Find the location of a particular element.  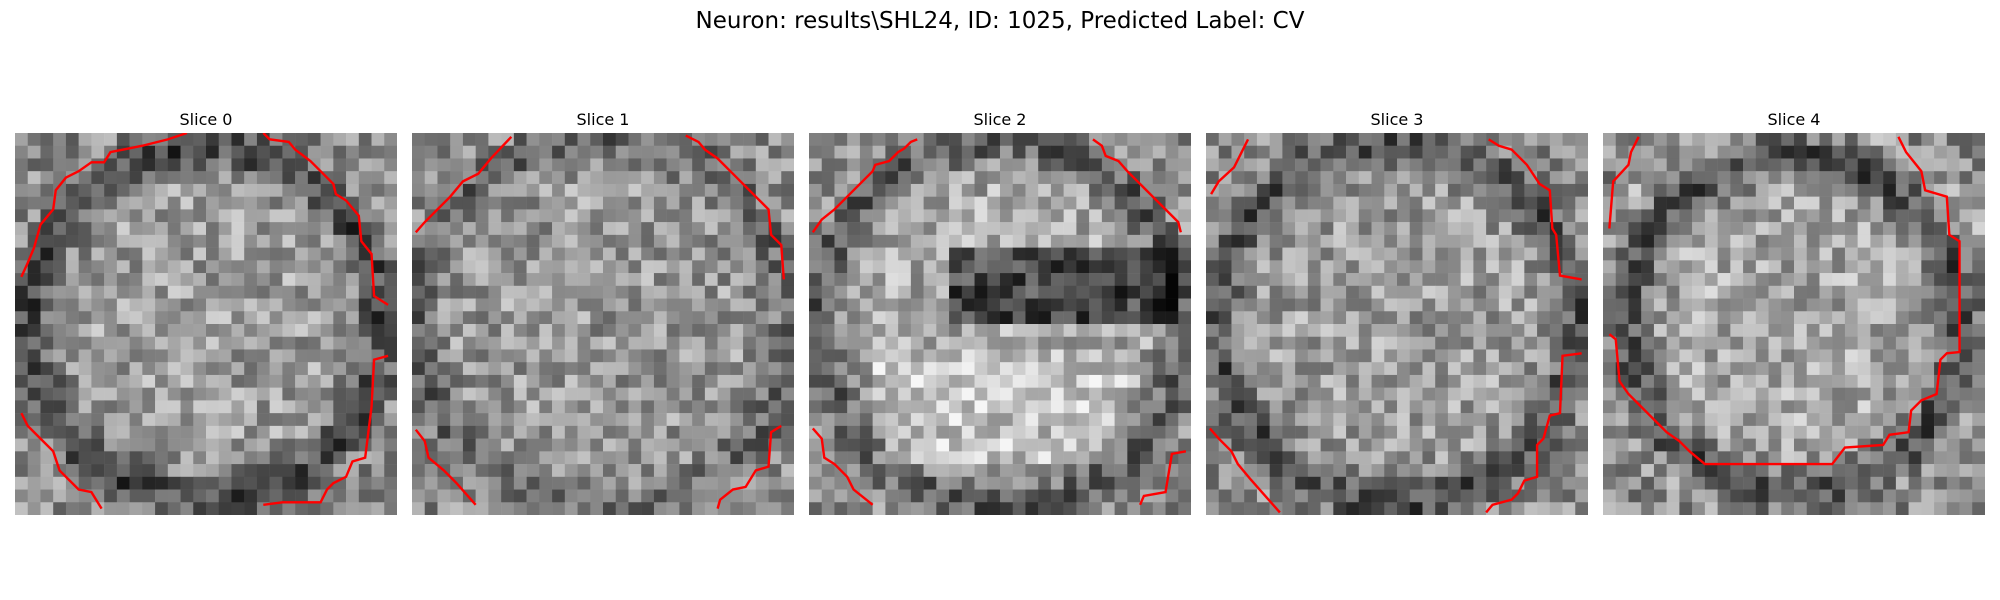

slice-title-4: Slice 4 is located at coordinates (1794, 119).